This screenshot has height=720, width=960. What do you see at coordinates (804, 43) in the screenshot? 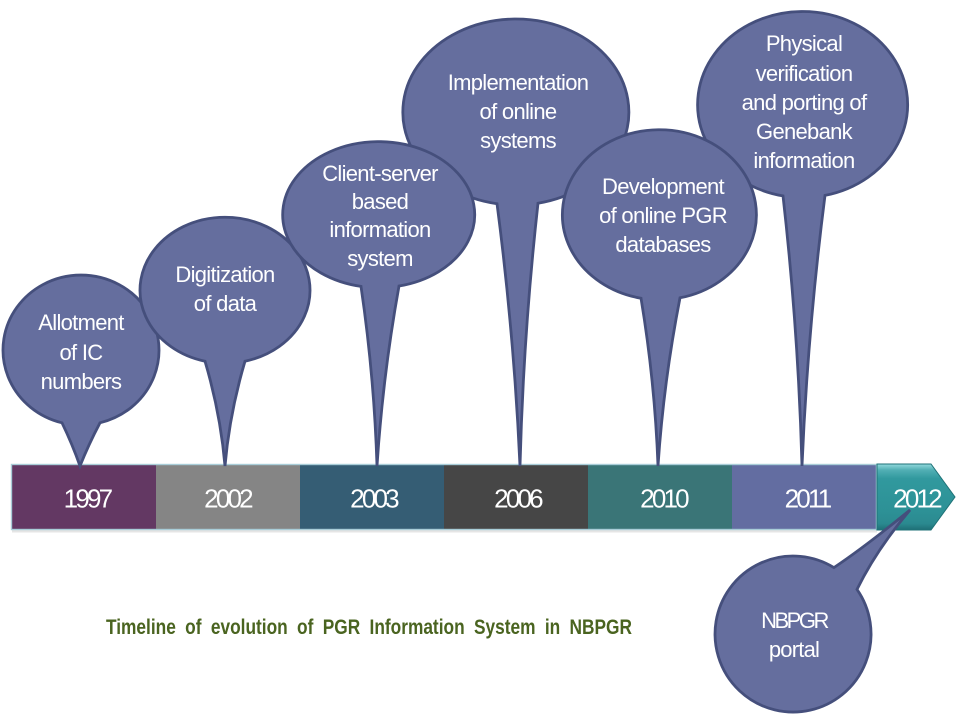
I see `svg-text: Physical` at bounding box center [804, 43].